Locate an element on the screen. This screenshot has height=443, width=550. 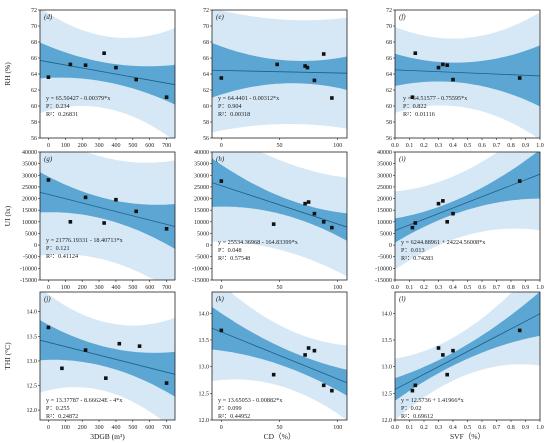
regression-annotation: P：0.048 is located at coordinates (230, 250).